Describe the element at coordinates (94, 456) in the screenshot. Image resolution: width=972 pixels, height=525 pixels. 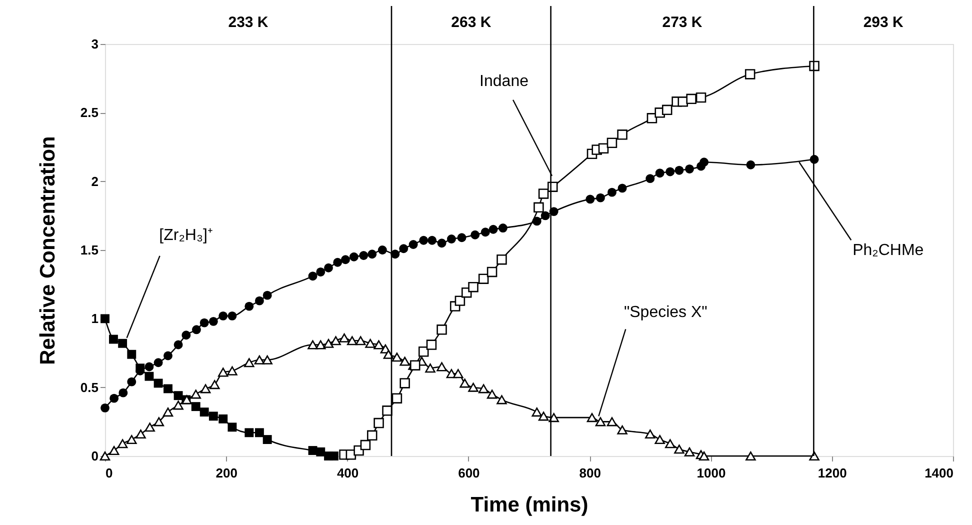
I see `y-tick-label: 0` at that location.